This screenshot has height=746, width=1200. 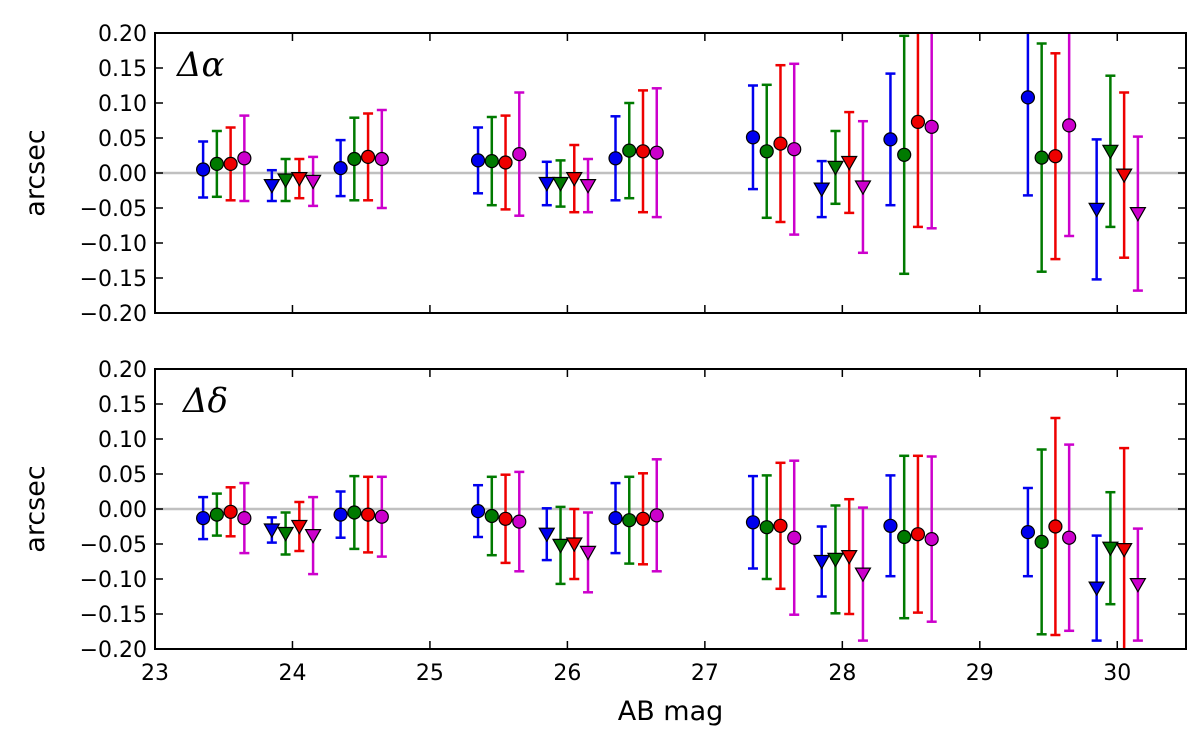 I want to click on x-axis-title: AB mag, so click(x=671, y=711).